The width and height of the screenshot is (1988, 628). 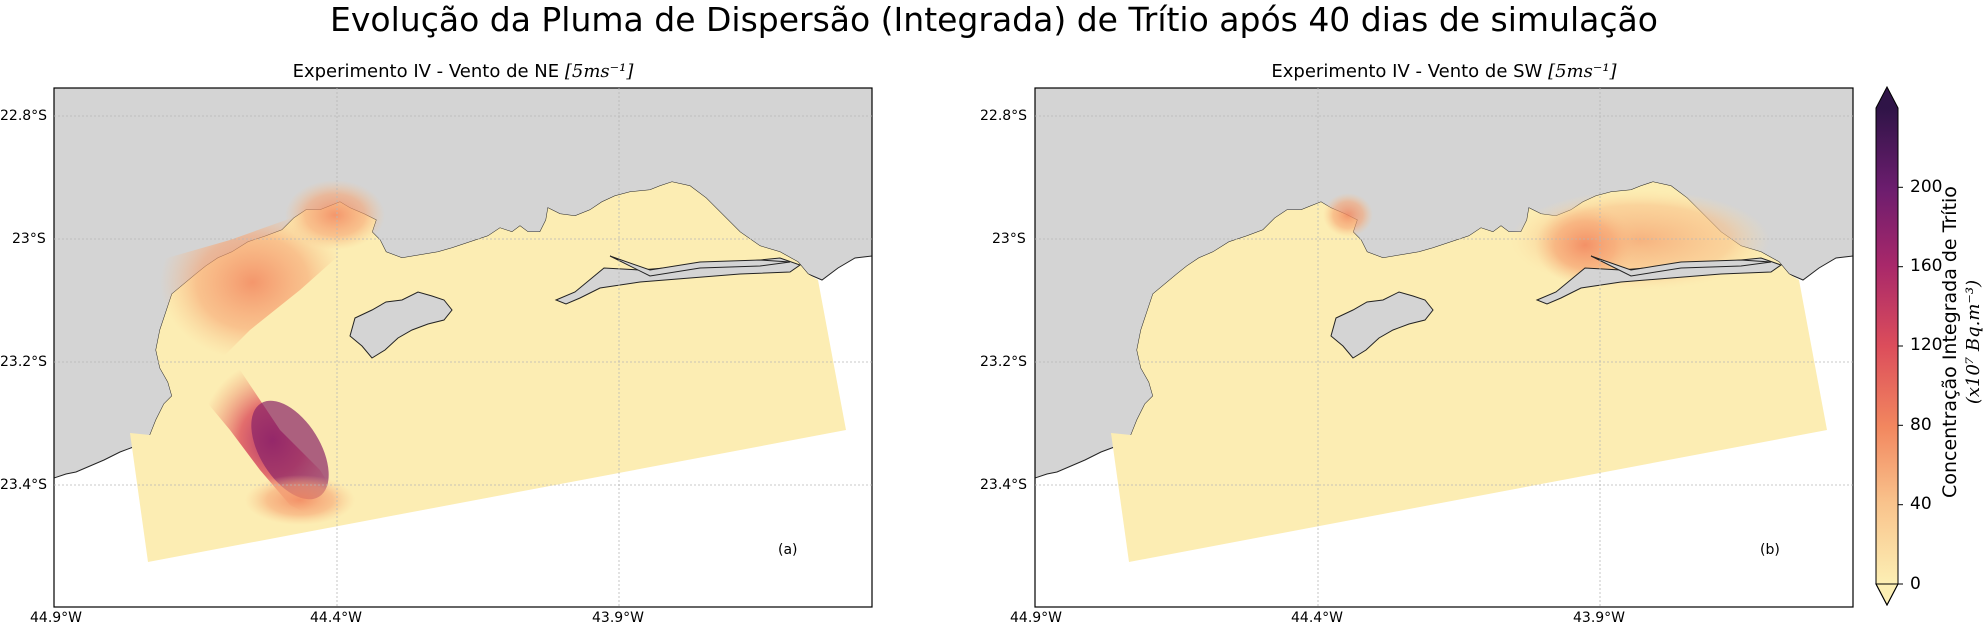 What do you see at coordinates (1036, 618) in the screenshot?
I see `lon-tick-b-0: 44.9°W` at bounding box center [1036, 618].